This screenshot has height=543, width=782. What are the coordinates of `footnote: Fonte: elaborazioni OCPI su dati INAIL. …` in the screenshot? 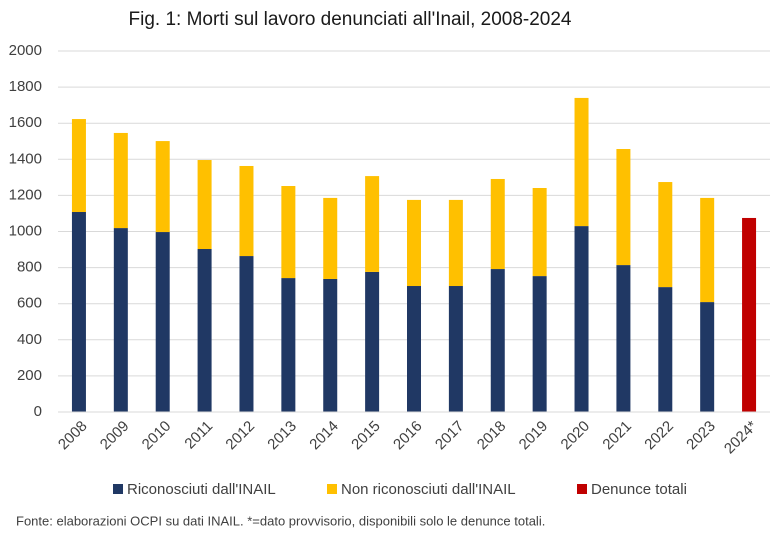 It's located at (280, 520).